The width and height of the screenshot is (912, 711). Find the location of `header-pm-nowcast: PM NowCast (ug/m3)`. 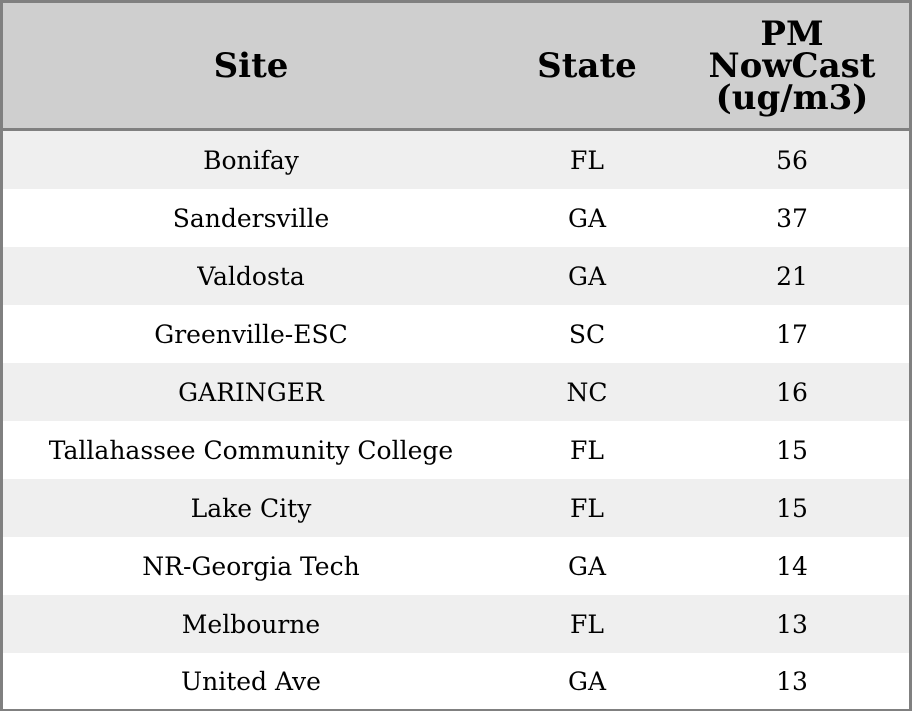

header-pm-nowcast: PM NowCast (ug/m3) is located at coordinates (792, 67).